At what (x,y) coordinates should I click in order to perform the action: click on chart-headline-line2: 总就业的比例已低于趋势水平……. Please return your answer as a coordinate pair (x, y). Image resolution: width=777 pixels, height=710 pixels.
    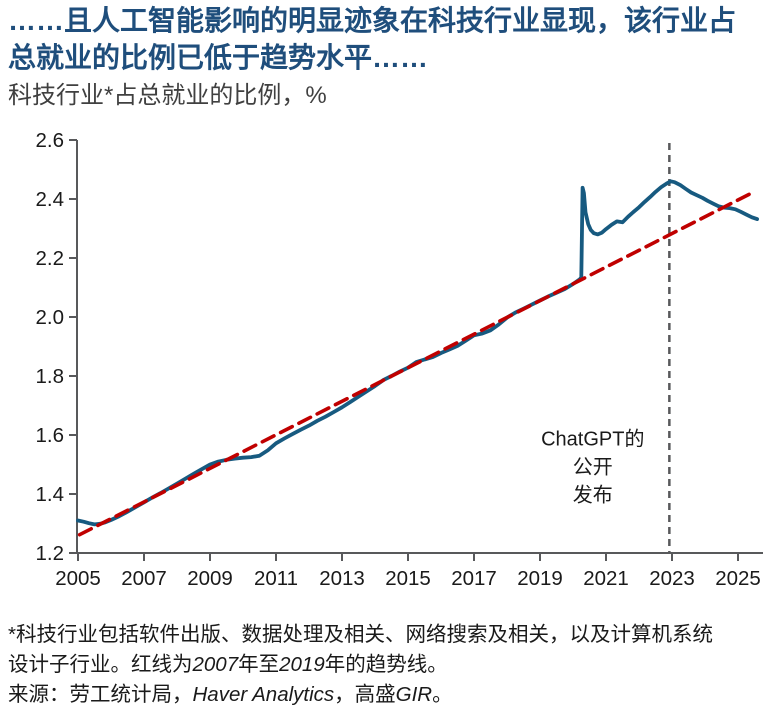
    Looking at the image, I should click on (218, 57).